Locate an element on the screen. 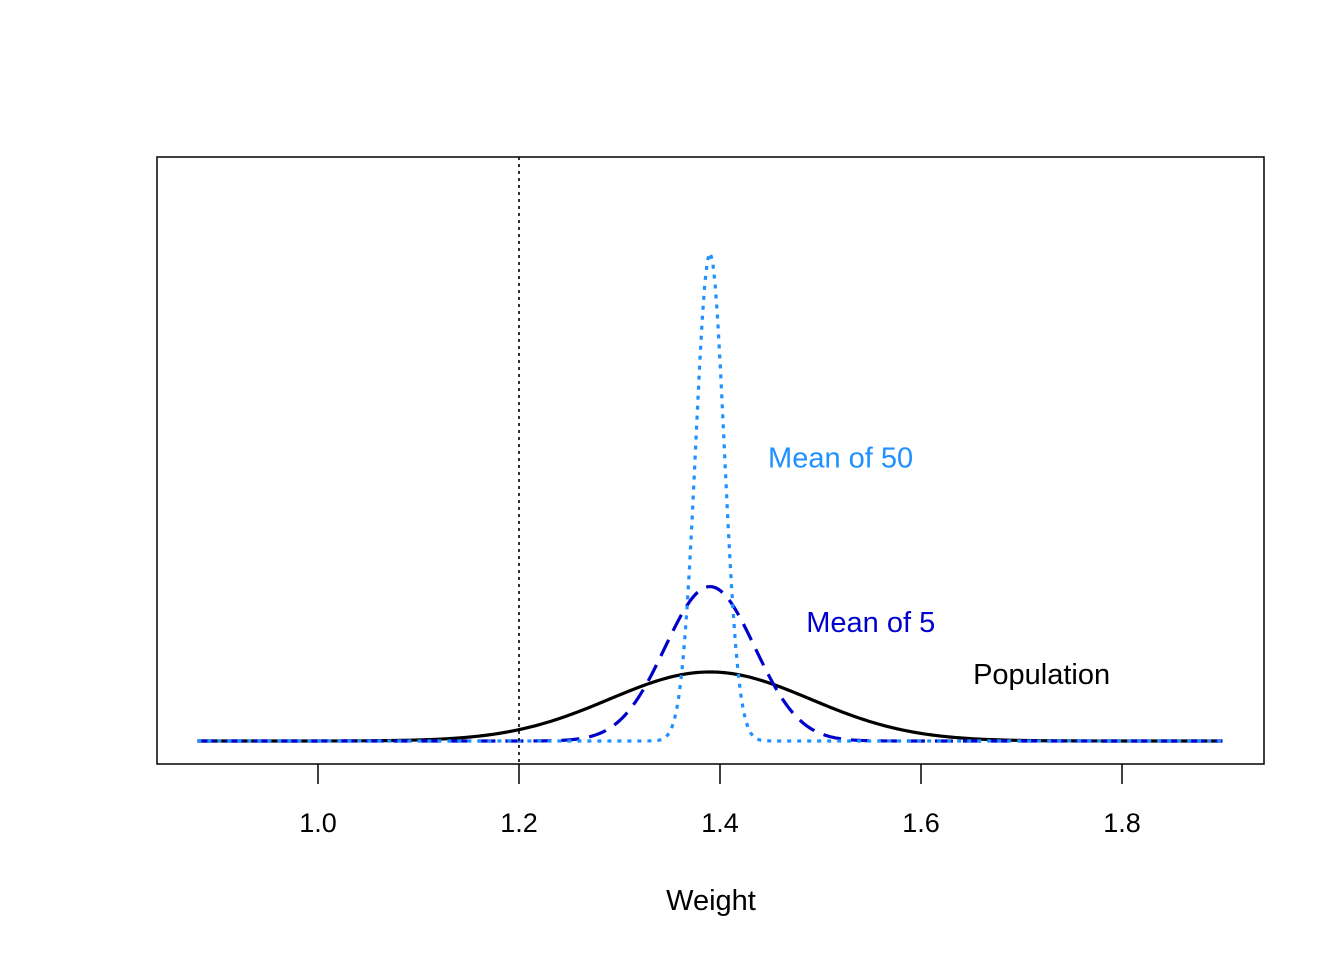  x-tick-label: 1.6 is located at coordinates (921, 823).